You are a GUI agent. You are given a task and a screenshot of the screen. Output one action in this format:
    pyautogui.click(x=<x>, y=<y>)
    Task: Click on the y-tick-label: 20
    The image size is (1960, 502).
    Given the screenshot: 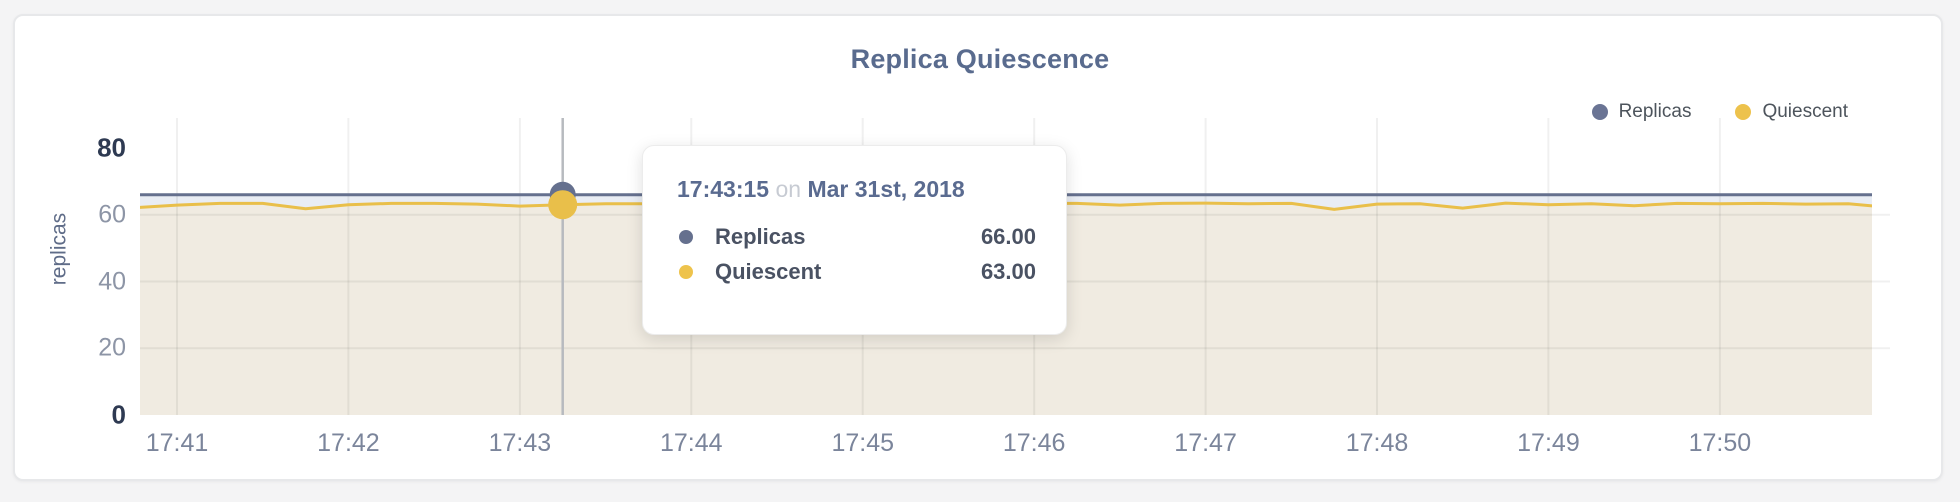 What is the action you would take?
    pyautogui.click(x=112, y=347)
    